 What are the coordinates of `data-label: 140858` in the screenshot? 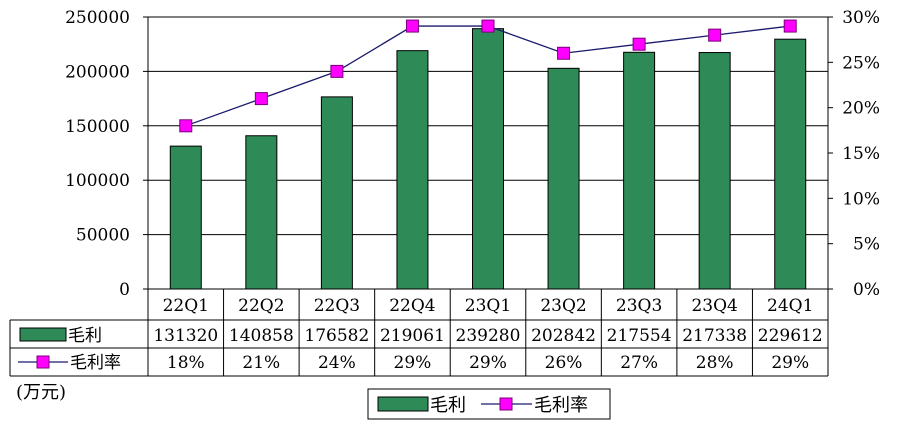 It's located at (261, 336).